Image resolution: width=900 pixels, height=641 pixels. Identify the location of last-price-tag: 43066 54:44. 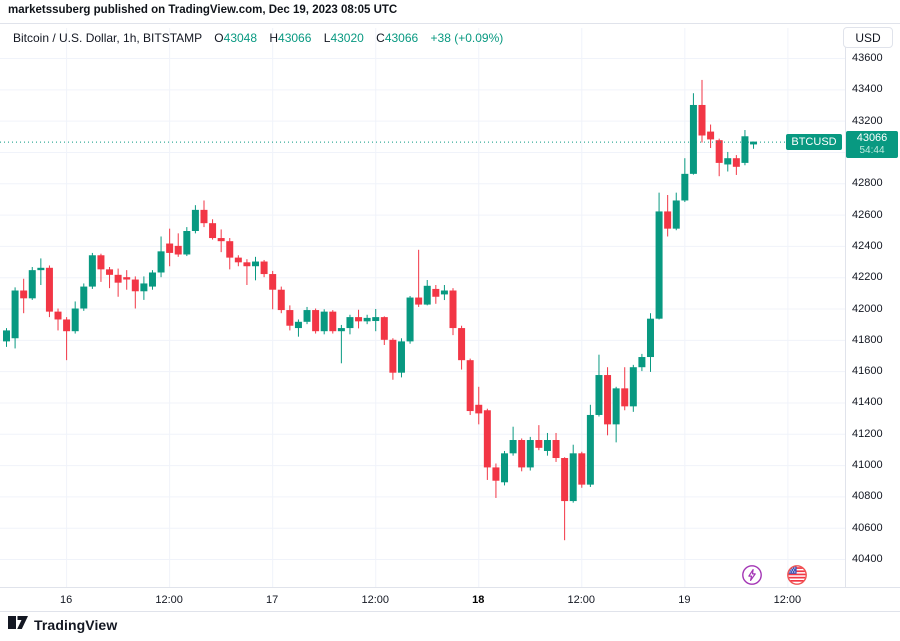
(872, 144).